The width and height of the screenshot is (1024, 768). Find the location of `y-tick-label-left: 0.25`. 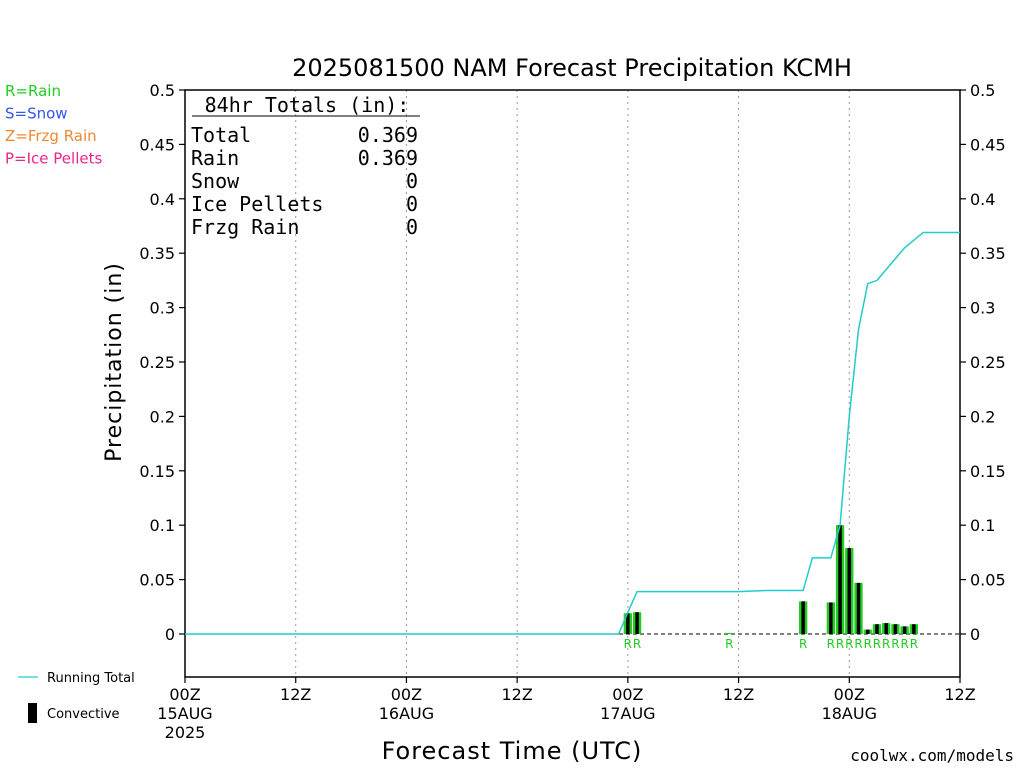

y-tick-label-left: 0.25 is located at coordinates (157, 362).